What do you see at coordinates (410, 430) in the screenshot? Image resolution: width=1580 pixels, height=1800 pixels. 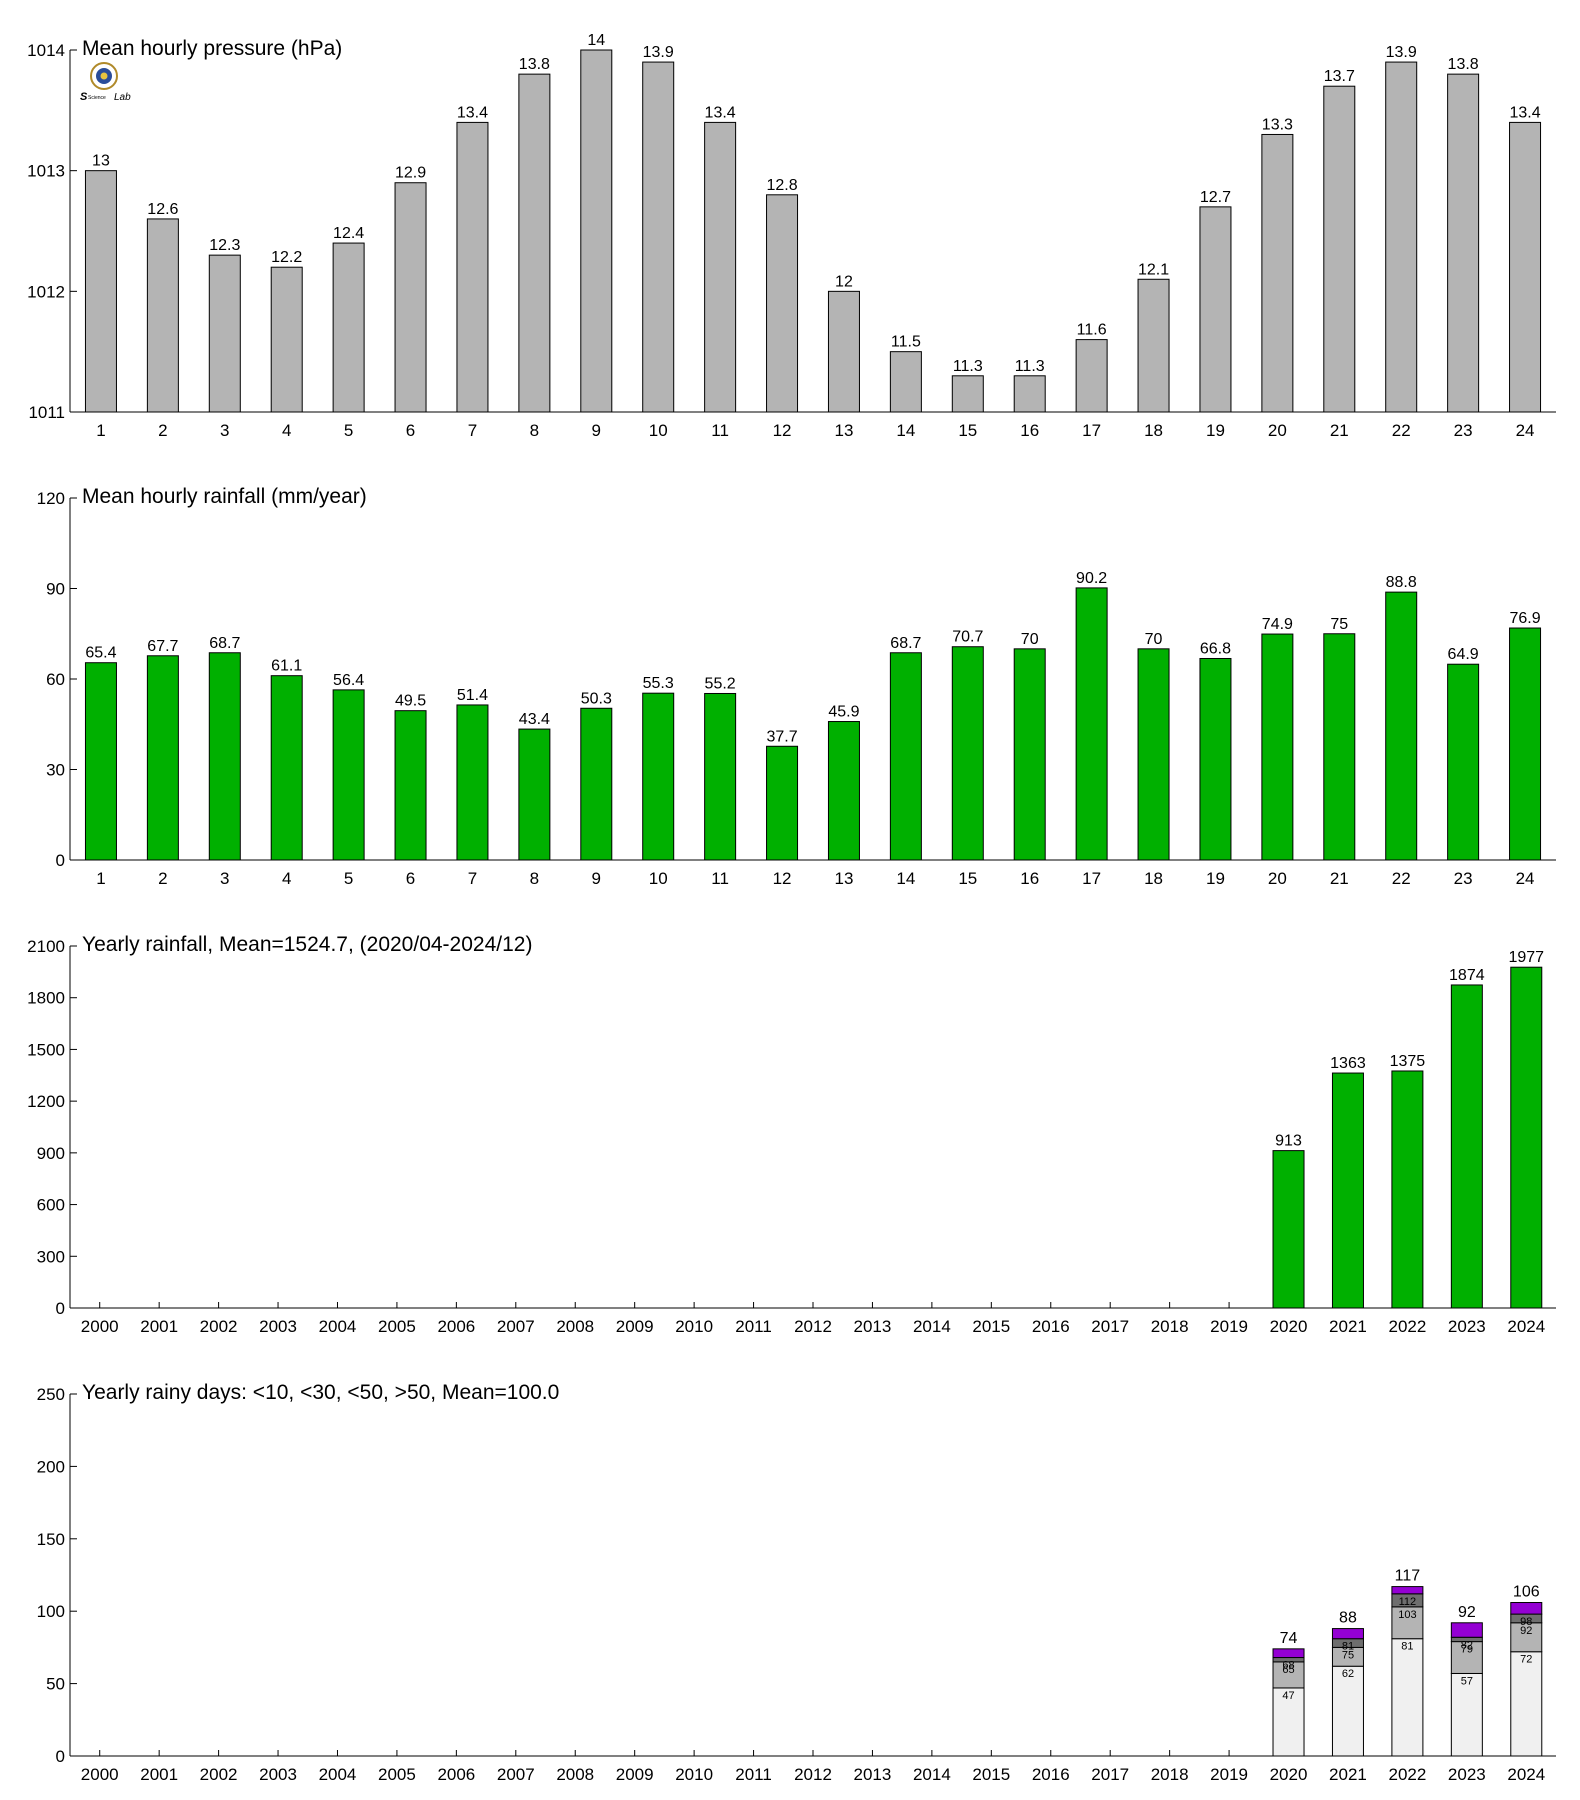 I see `x-tick-label: 6` at bounding box center [410, 430].